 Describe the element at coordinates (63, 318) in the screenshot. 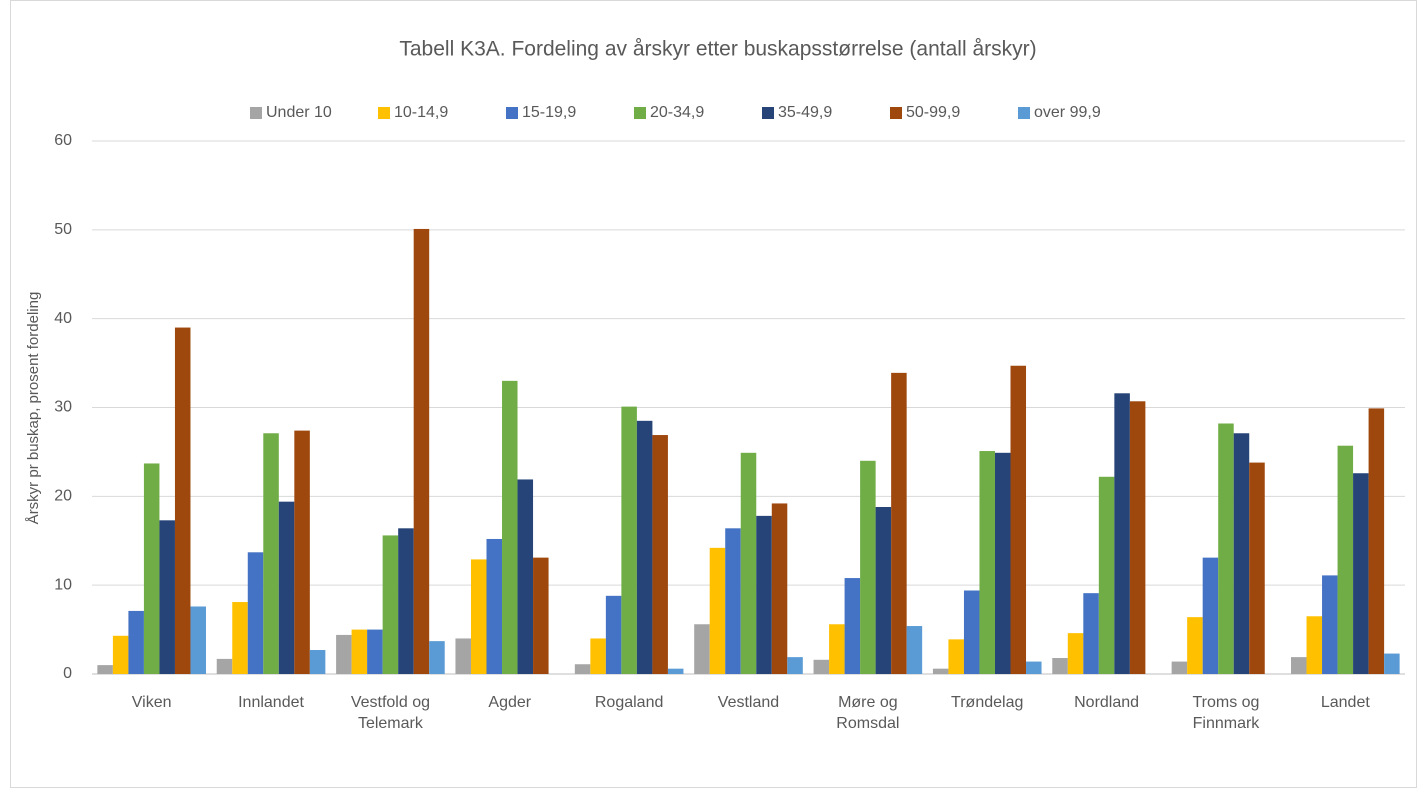

I see `y-tick-label: 40` at that location.